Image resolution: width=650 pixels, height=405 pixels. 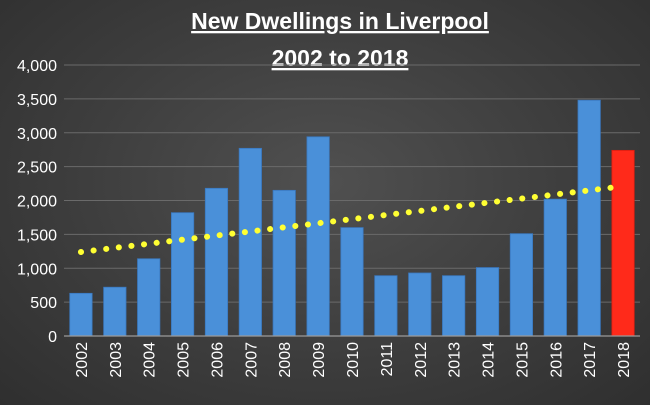 What do you see at coordinates (340, 58) in the screenshot?
I see `chart-subtitle: 2002 to 2018` at bounding box center [340, 58].